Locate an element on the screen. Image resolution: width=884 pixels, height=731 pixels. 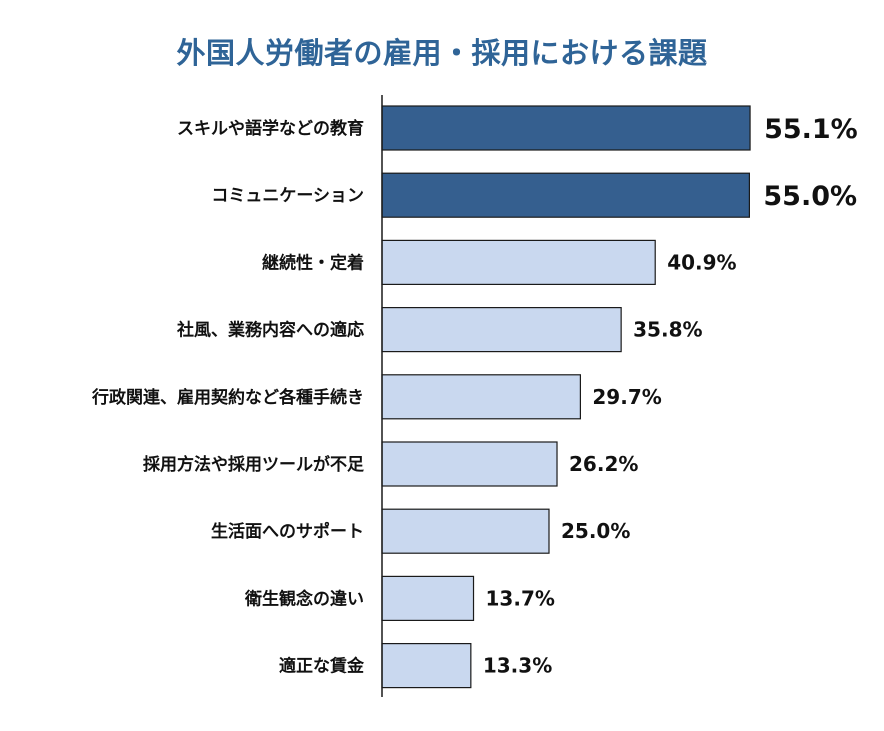
category-label-0: スキルや語学などの教育 is located at coordinates (270, 128).